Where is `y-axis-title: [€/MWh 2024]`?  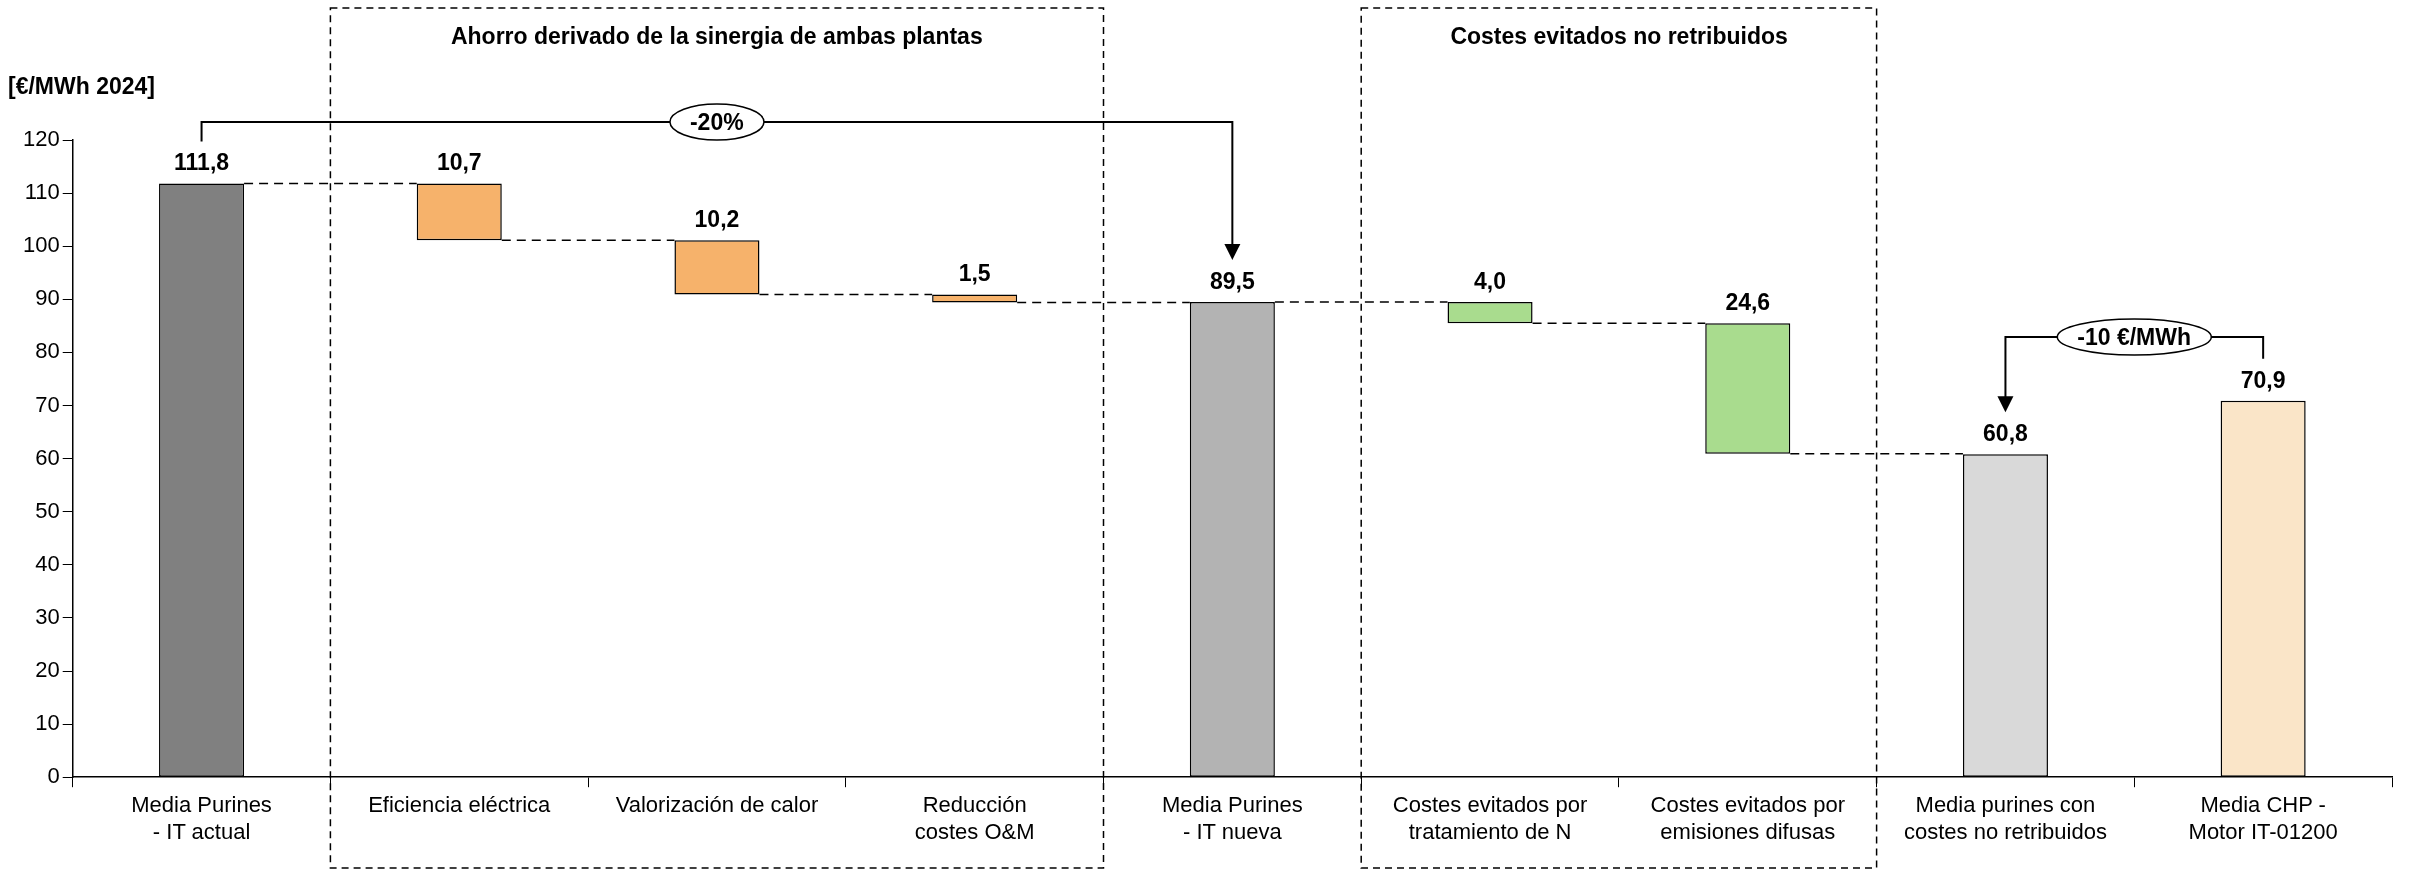
y-axis-title: [€/MWh 2024] is located at coordinates (81, 86).